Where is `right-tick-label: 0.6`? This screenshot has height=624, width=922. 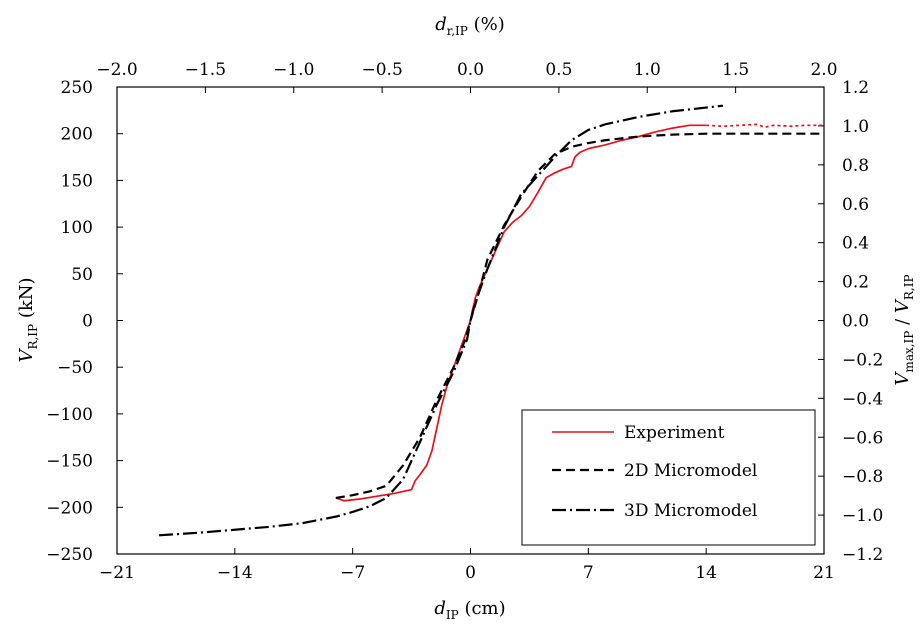
right-tick-label: 0.6 is located at coordinates (855, 205).